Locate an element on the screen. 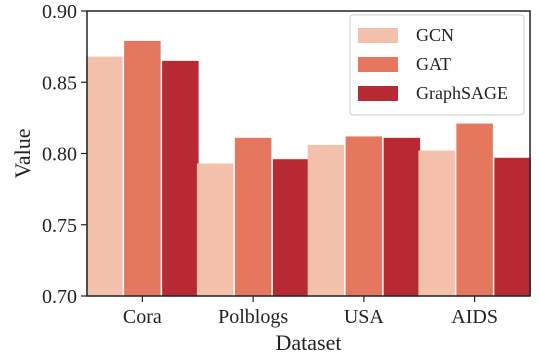  bar-graphsage-cora is located at coordinates (180, 178).